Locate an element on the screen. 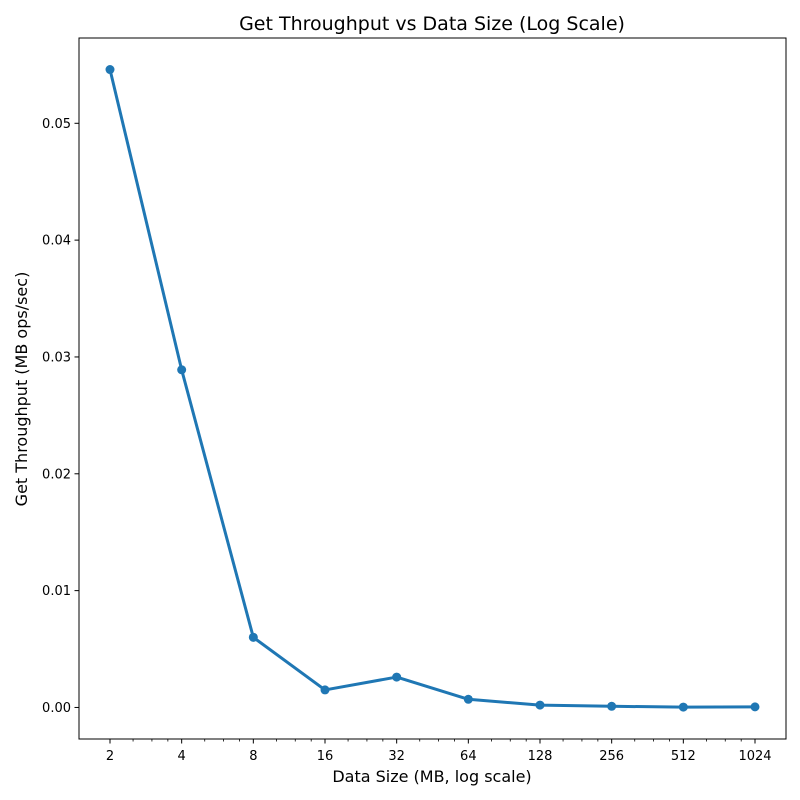 This screenshot has height=800, width=800. chart-title: Get Throughput vs Data Size (Log Scale) is located at coordinates (432, 24).